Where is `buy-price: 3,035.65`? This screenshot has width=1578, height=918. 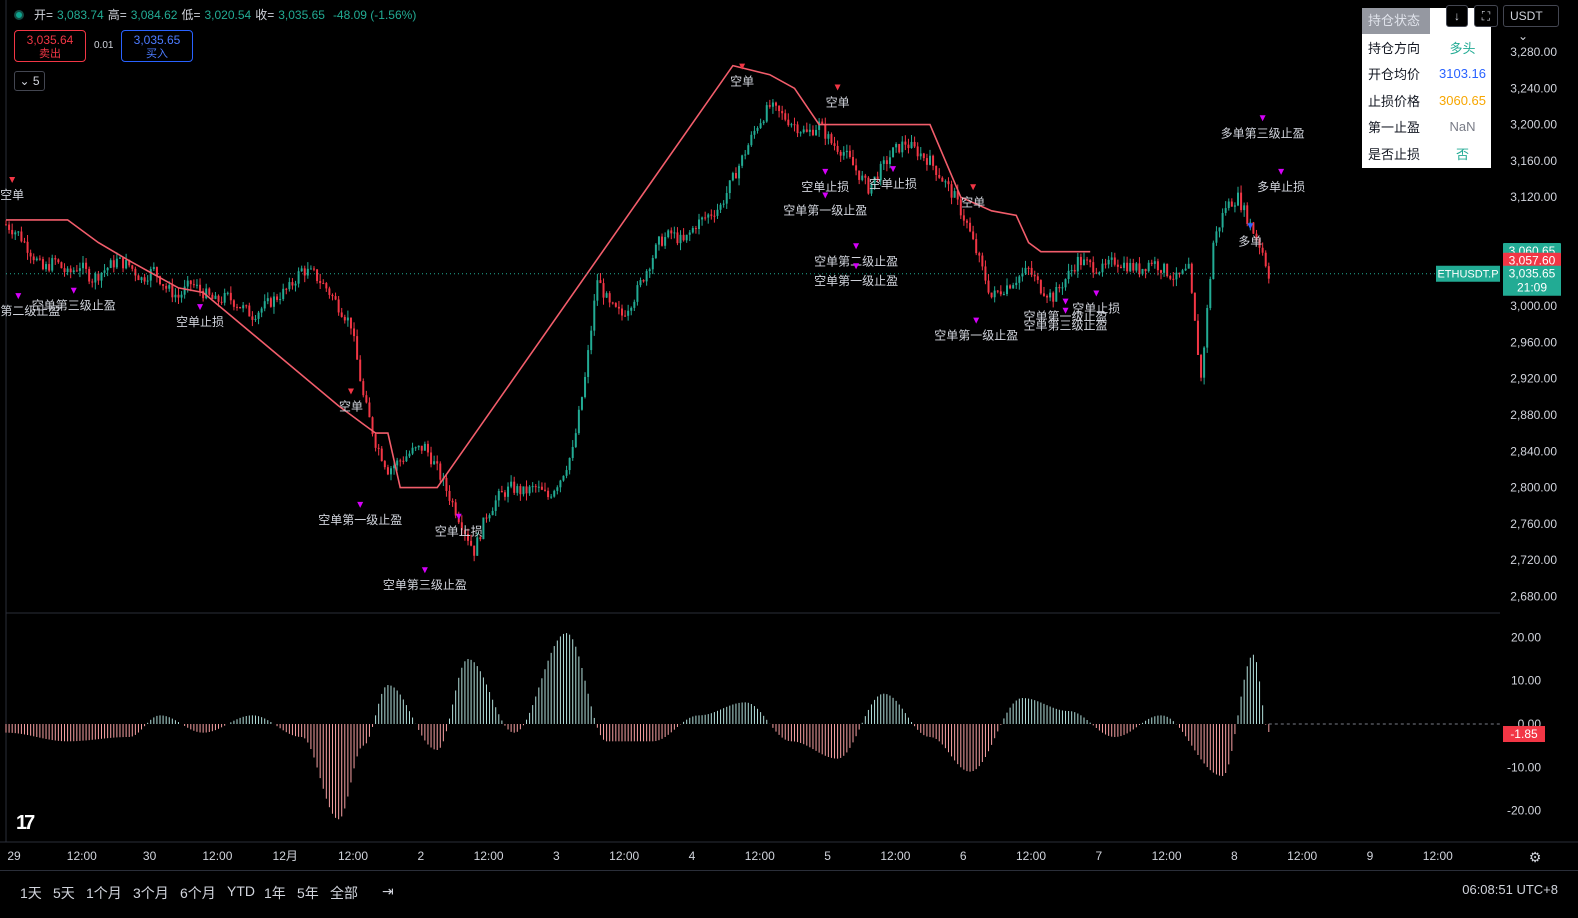
buy-price: 3,035.65 is located at coordinates (157, 40).